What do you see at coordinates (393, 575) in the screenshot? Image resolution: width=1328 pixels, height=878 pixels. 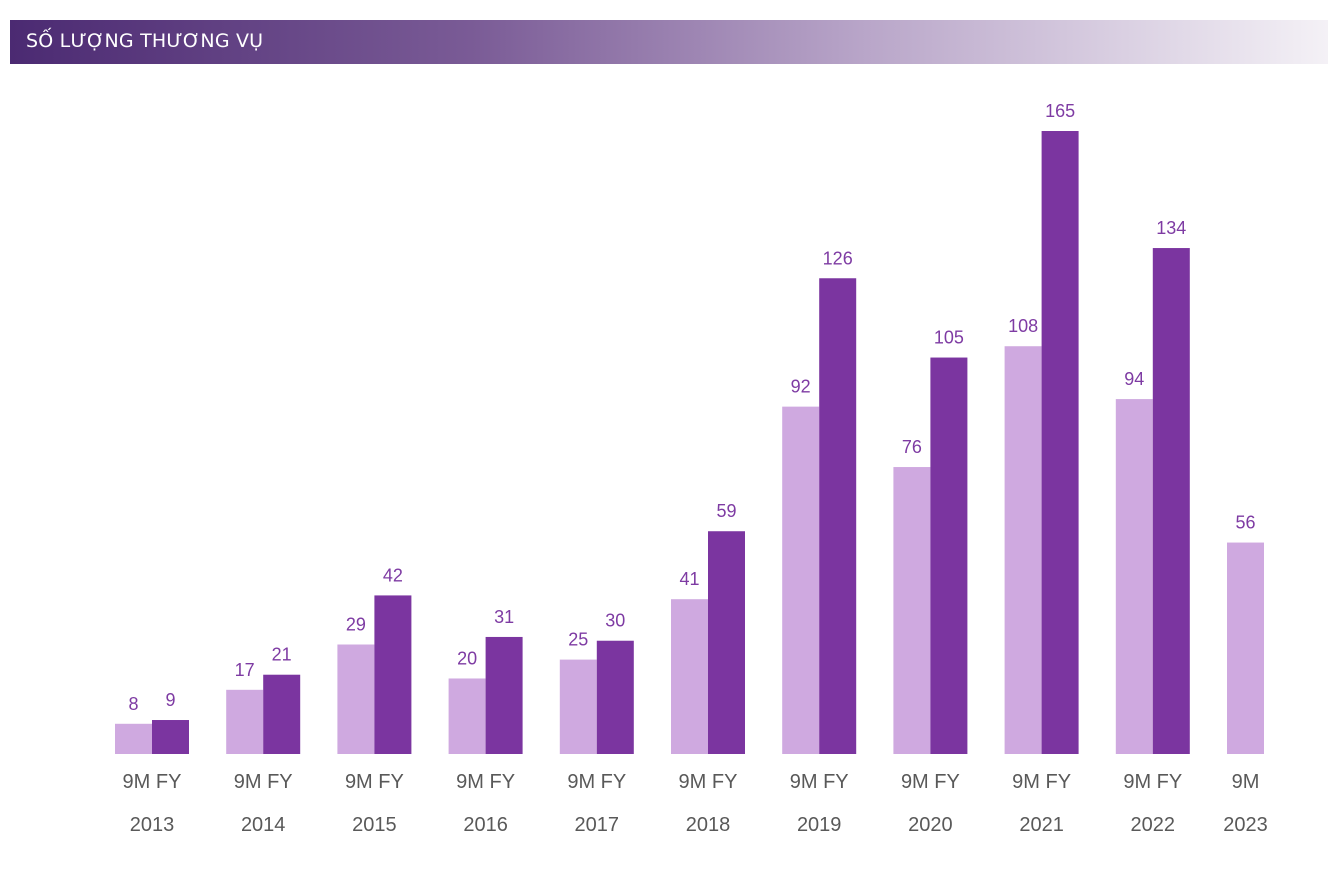 I see `data-label: 42` at bounding box center [393, 575].